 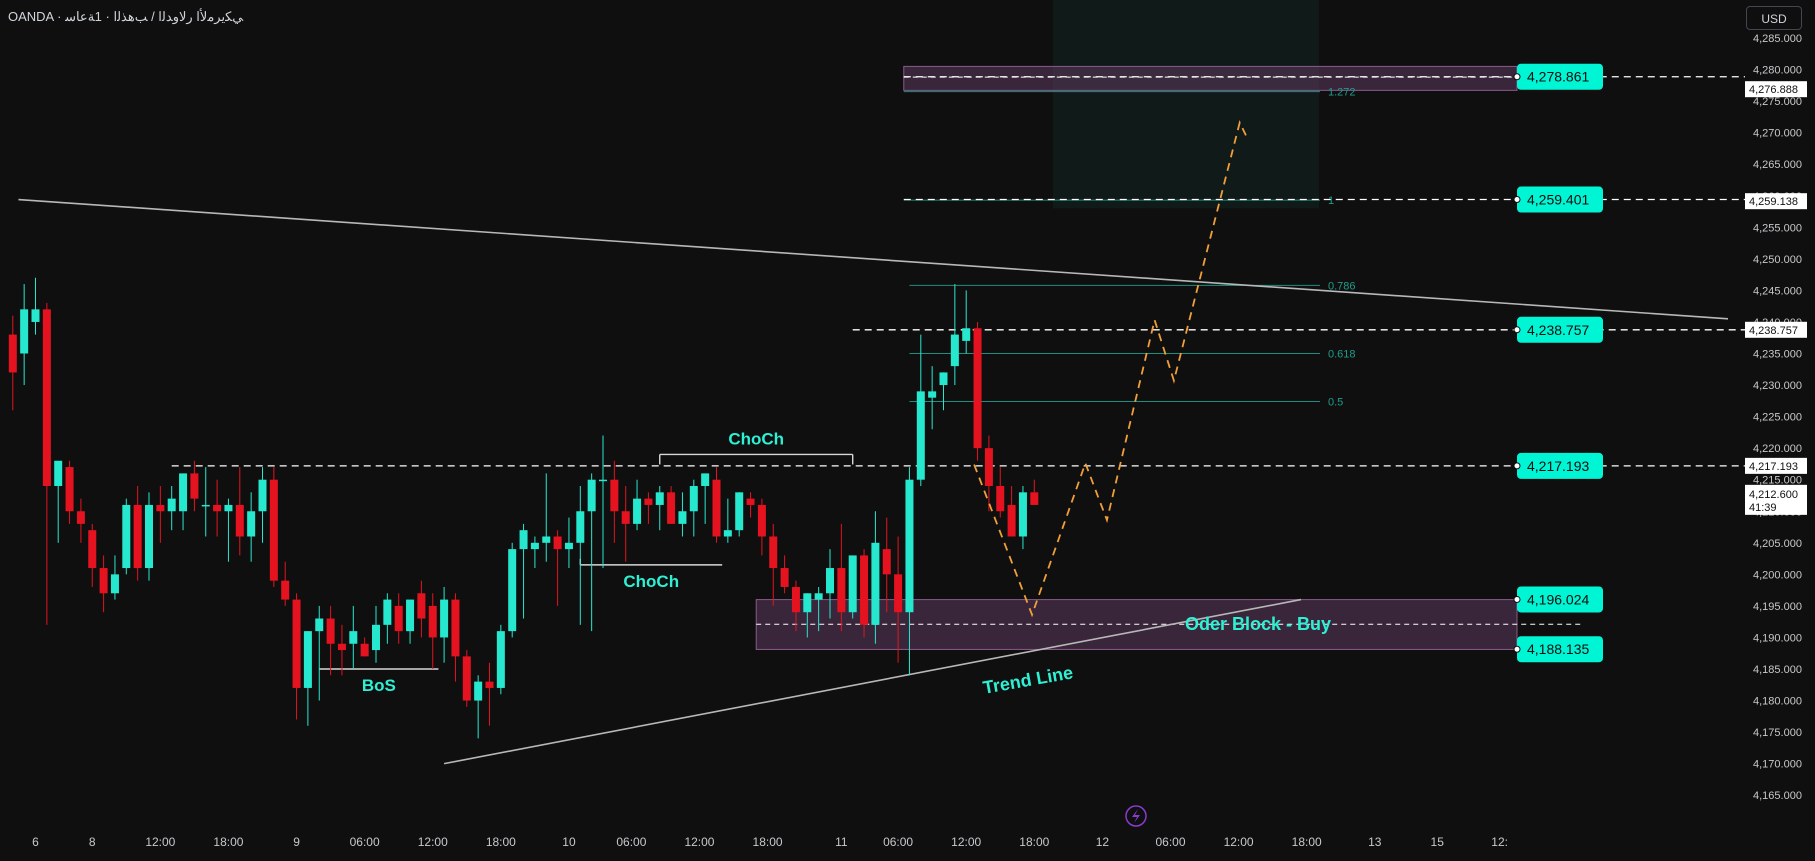 I want to click on lightning-icon, so click(x=1136, y=816).